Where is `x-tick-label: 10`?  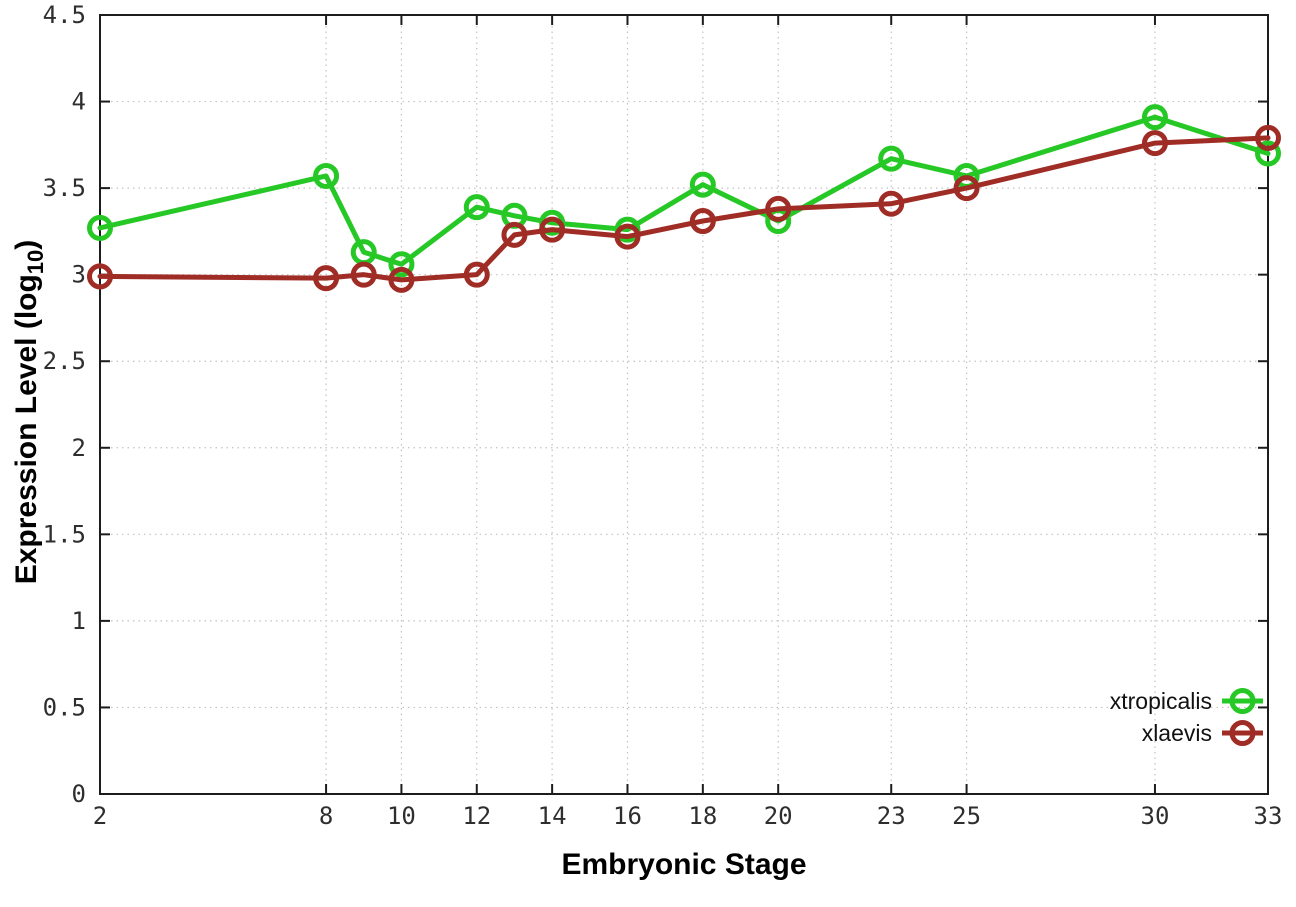
x-tick-label: 10 is located at coordinates (401, 816).